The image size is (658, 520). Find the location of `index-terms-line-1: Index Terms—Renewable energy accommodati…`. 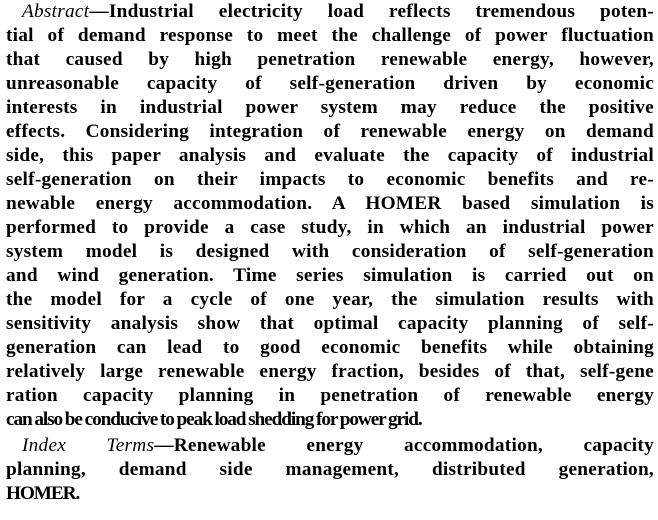

index-terms-line-1: Index Terms—Renewable energy accommodati… is located at coordinates (338, 446).